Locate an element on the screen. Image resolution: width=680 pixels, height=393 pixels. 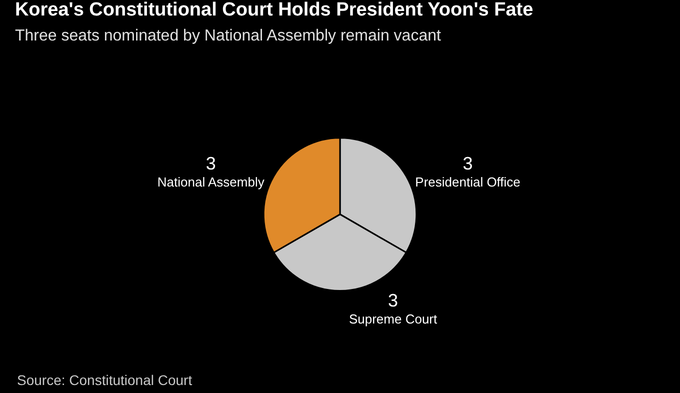
chart-subtitle: Three seats nominated by National Assembly remain vacant is located at coordinates (228, 35).